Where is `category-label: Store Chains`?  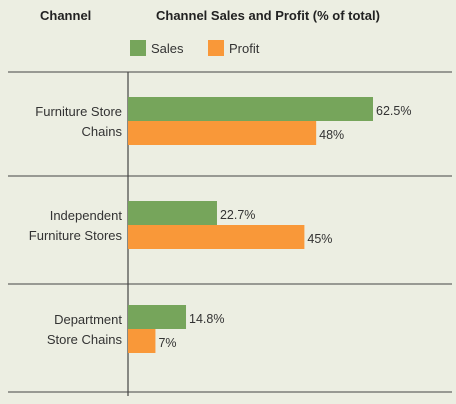 category-label: Store Chains is located at coordinates (85, 339).